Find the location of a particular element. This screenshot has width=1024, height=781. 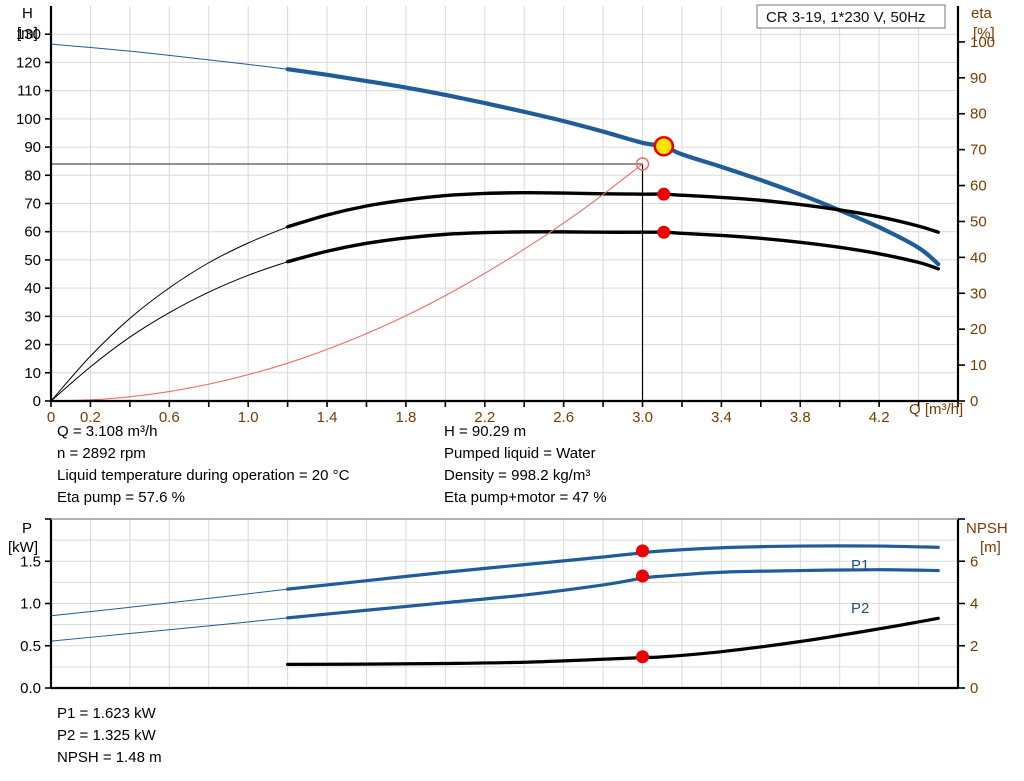

tick-label-npsh: 4 is located at coordinates (974, 604).